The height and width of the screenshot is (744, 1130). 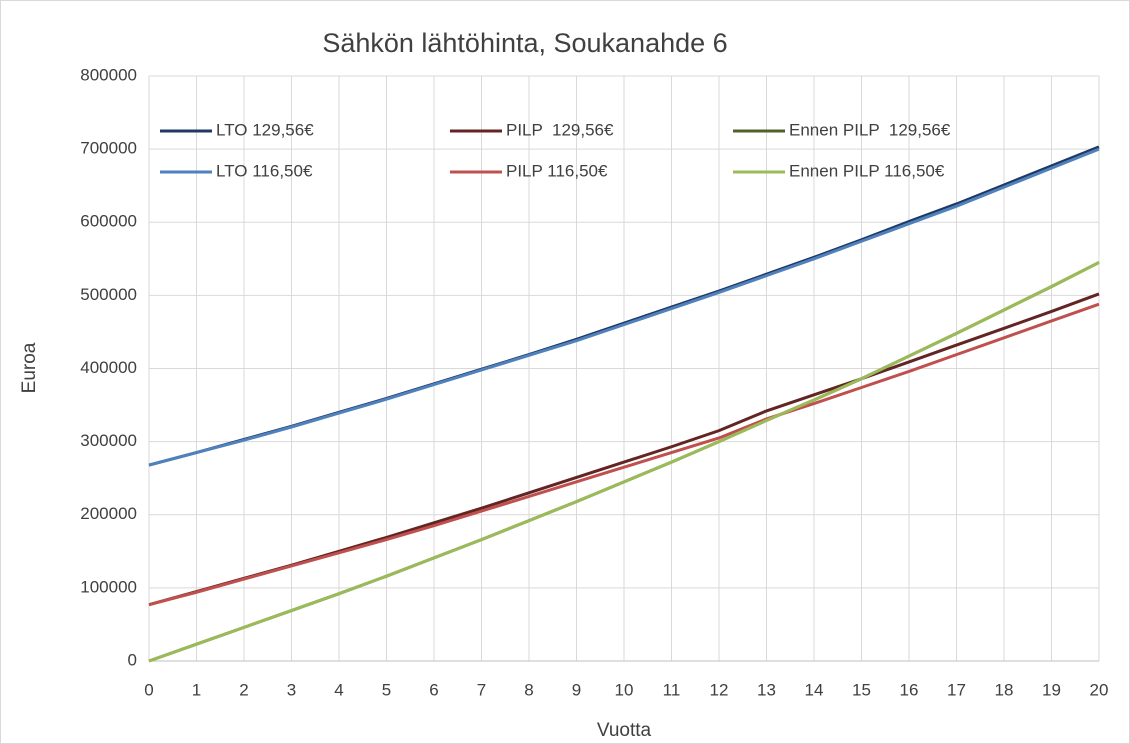 I want to click on y-tick-label: 800000, so click(x=108, y=74).